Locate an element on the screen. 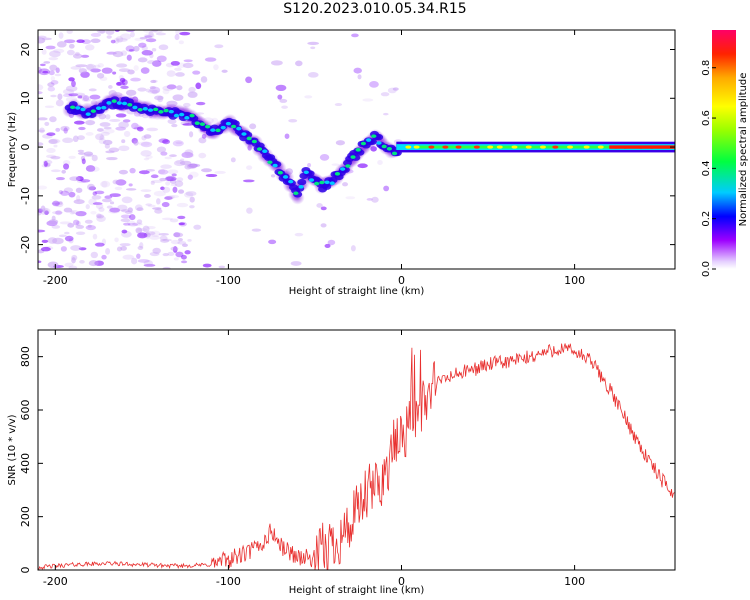 Image resolution: width=750 pixels, height=600 pixels. x-tick-label: 100 is located at coordinates (574, 581).